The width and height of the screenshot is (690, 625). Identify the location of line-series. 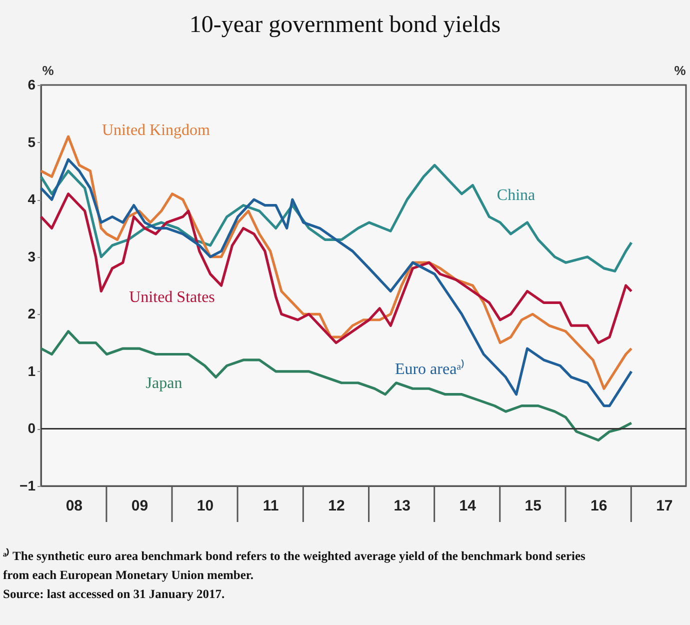
(336, 218).